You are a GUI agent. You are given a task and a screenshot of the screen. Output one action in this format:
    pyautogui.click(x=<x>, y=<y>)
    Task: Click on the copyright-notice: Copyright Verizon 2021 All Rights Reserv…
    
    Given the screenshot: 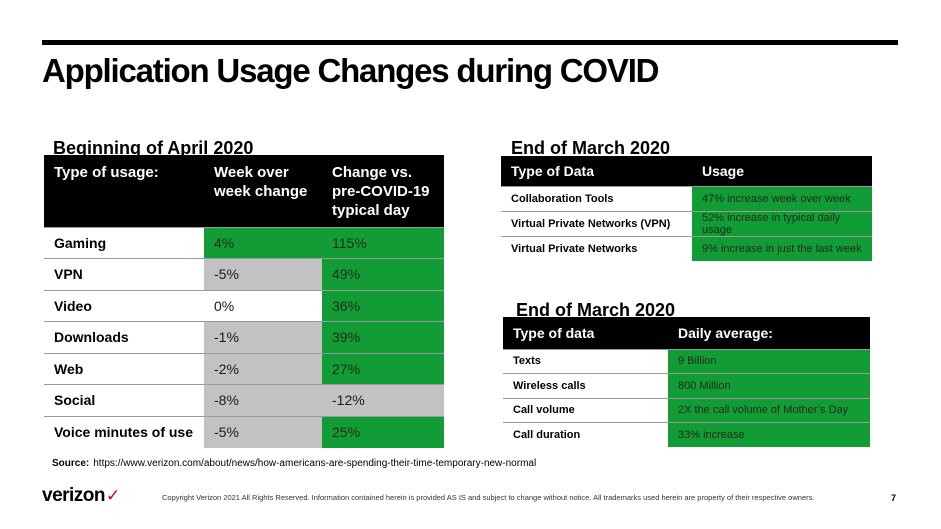 What is the action you would take?
    pyautogui.click(x=488, y=497)
    